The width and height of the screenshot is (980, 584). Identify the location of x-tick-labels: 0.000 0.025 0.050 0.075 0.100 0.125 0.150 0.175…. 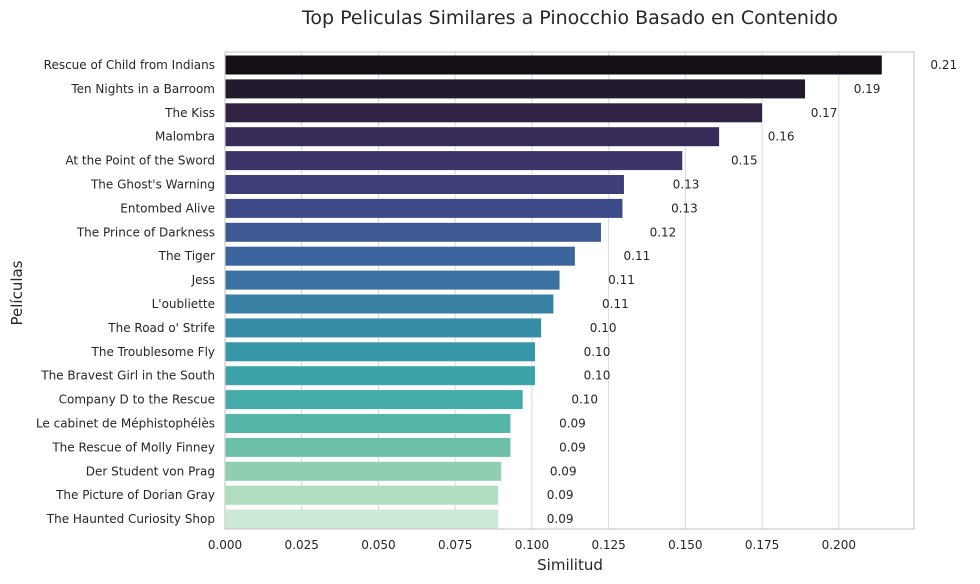
(532, 545).